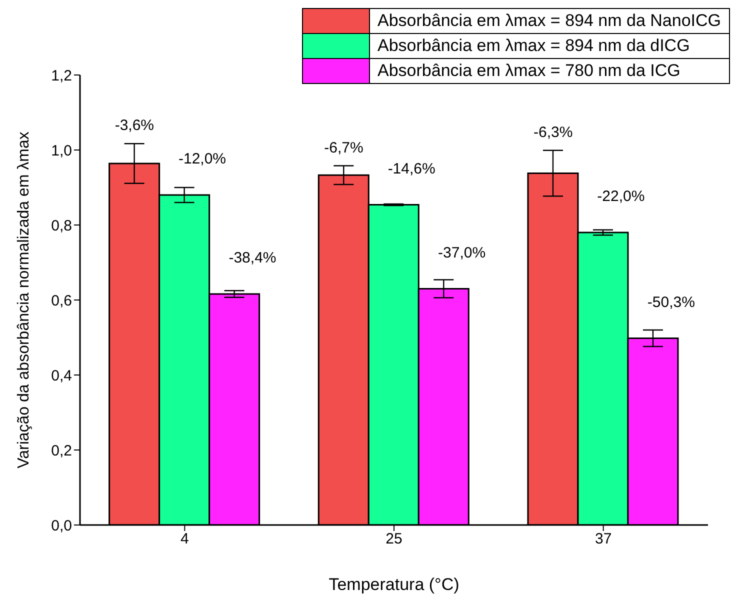 This screenshot has height=595, width=738. I want to click on x-tick-label: 25, so click(394, 539).